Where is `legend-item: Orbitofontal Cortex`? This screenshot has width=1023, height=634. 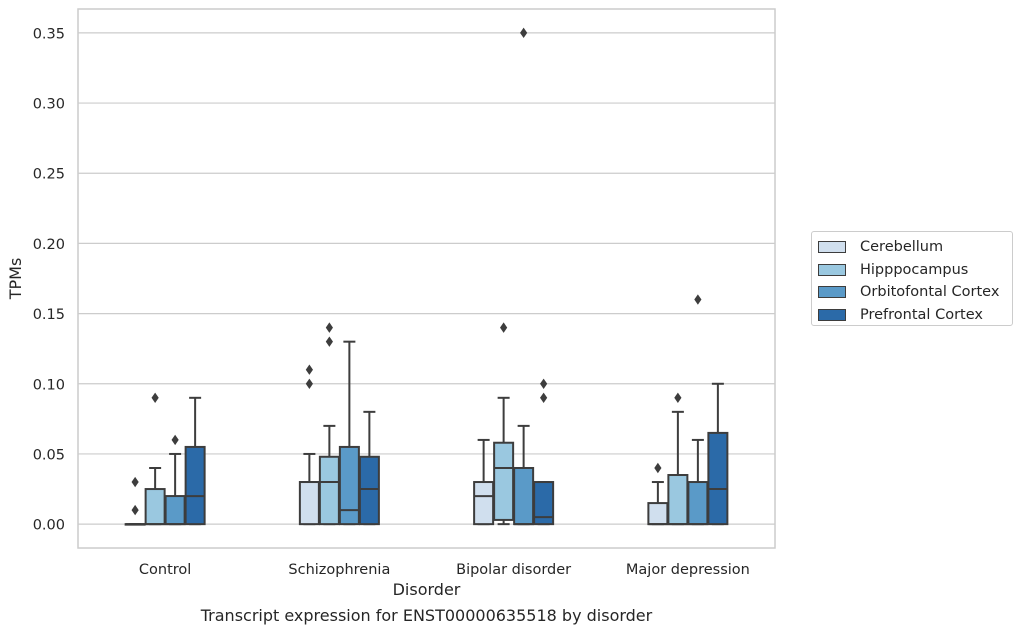 legend-item: Orbitofontal Cortex is located at coordinates (912, 292).